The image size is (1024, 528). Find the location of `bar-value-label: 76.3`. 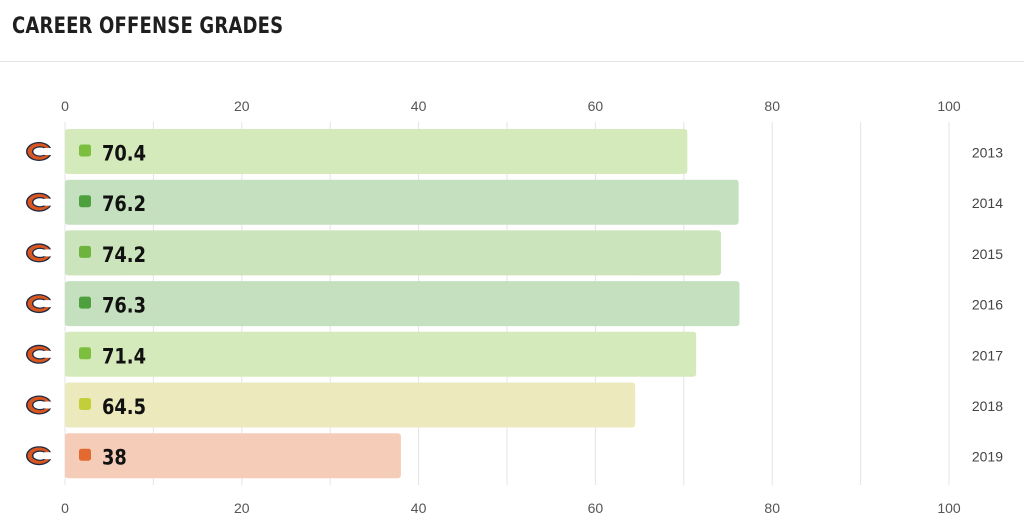

bar-value-label: 76.3 is located at coordinates (124, 305).